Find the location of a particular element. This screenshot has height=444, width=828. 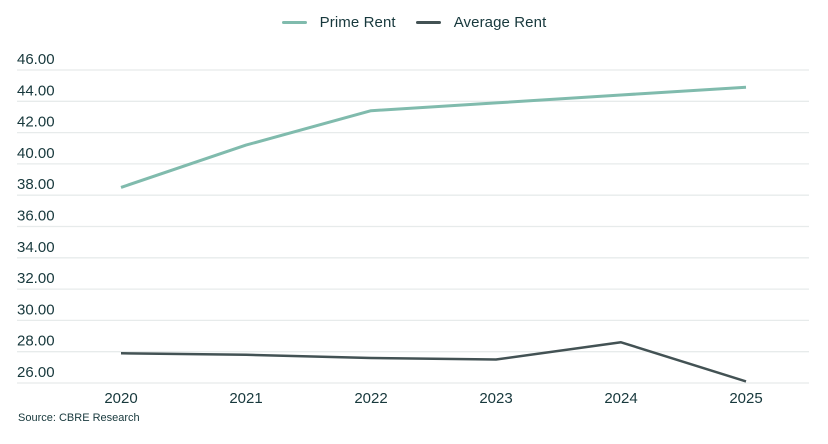

legend-label: Average Rent is located at coordinates (500, 22).